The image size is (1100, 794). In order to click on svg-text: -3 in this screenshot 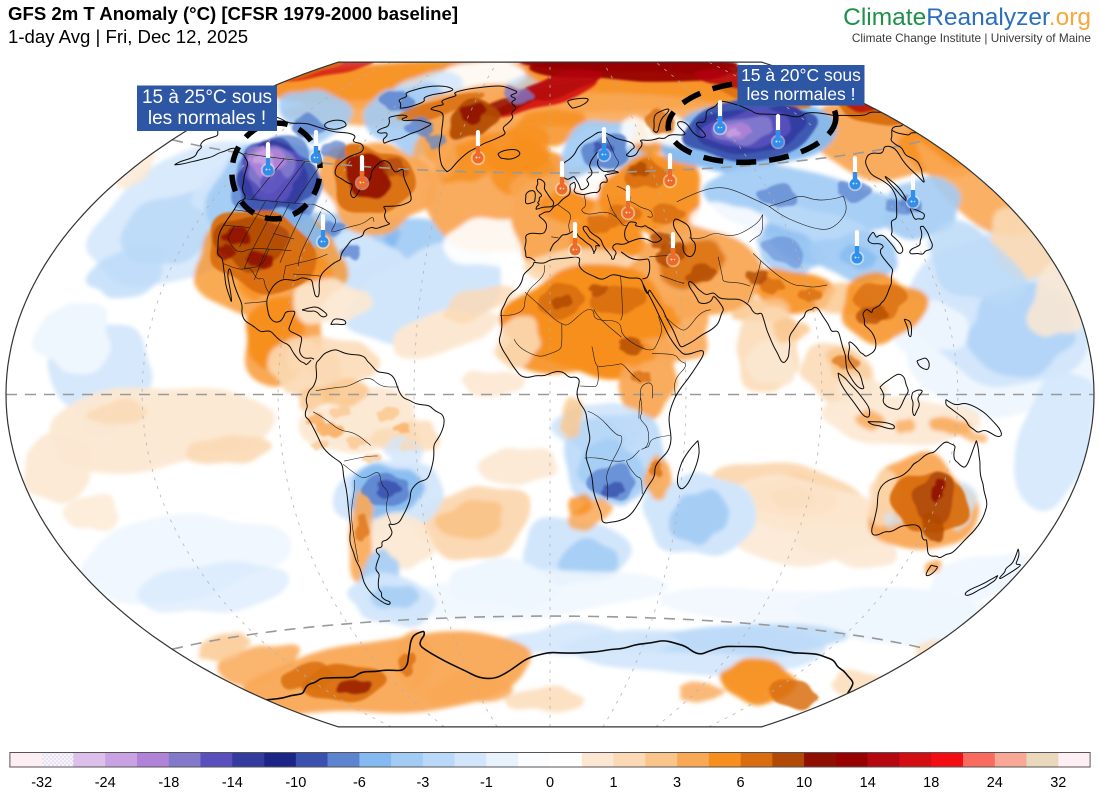, I will do `click(422, 783)`.